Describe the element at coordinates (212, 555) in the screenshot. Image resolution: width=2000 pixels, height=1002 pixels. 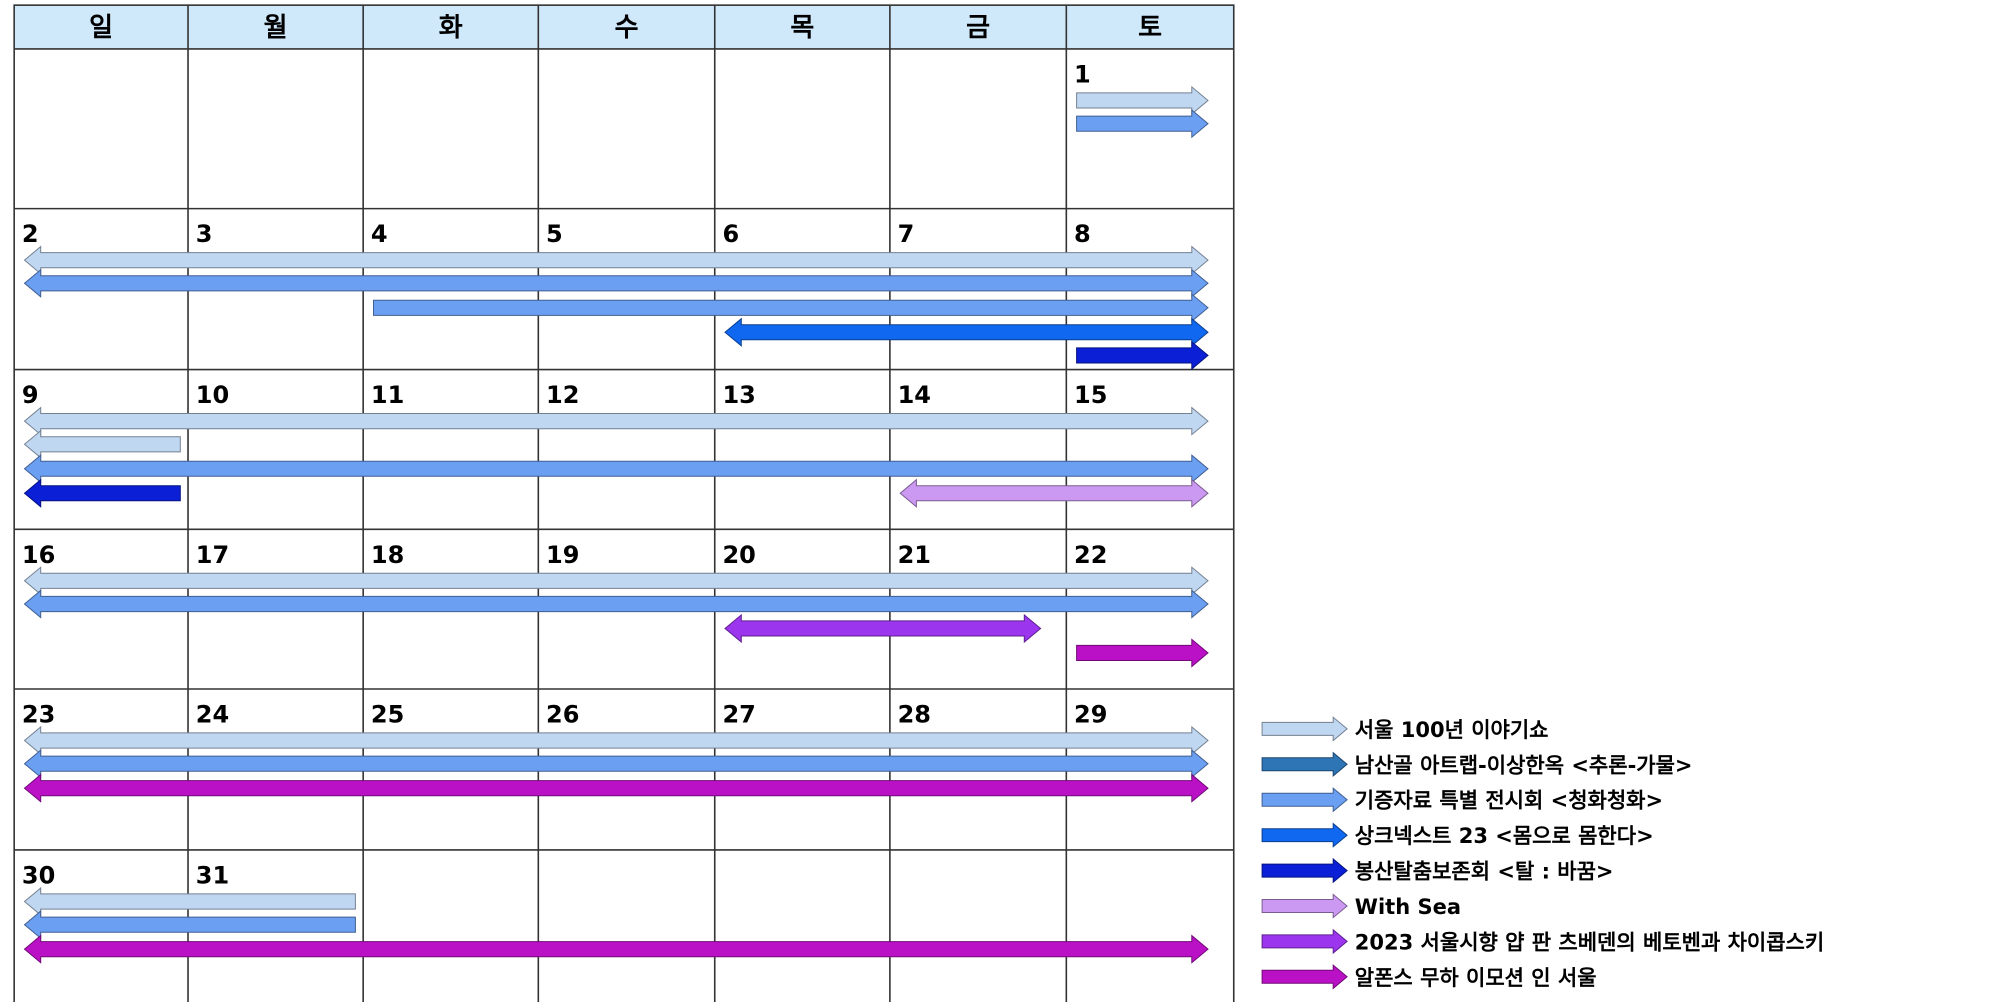
I see `day-number: 17` at that location.